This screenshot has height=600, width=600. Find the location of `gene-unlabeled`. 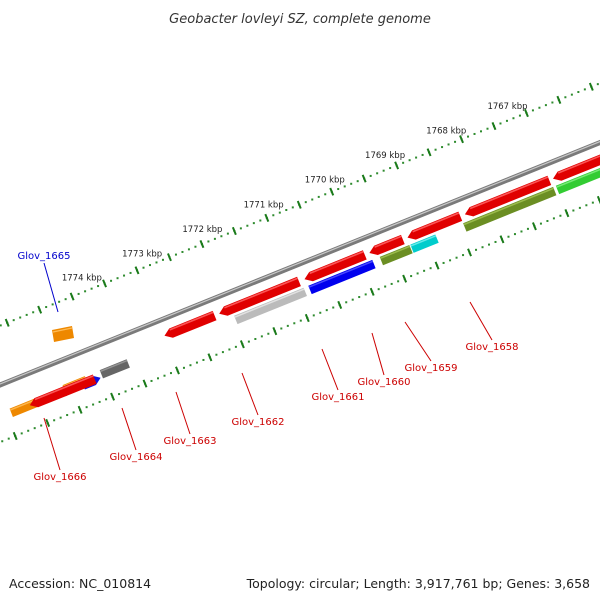

gene-unlabeled is located at coordinates (48, 397).